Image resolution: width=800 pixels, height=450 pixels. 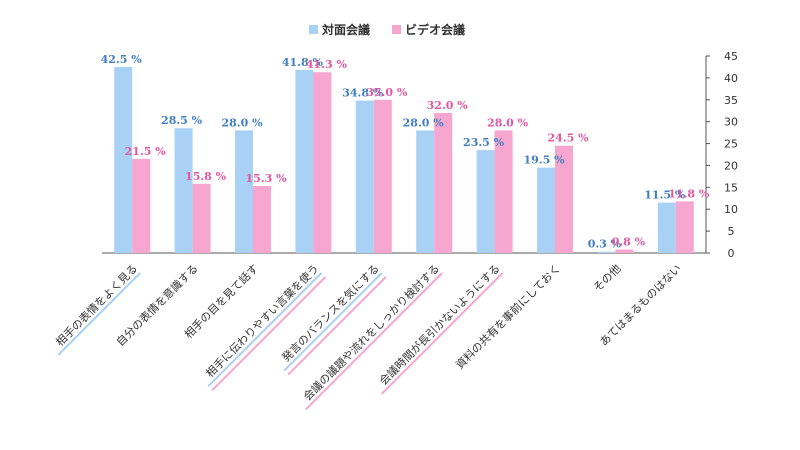 What do you see at coordinates (731, 56) in the screenshot?
I see `y-tick-label: 45` at bounding box center [731, 56].